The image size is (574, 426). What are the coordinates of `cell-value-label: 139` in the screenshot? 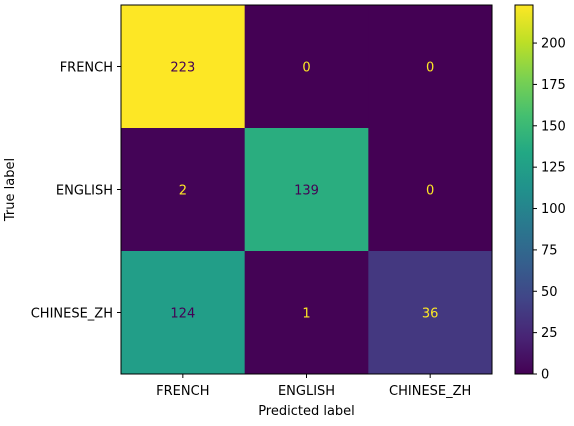 It's located at (306, 191).